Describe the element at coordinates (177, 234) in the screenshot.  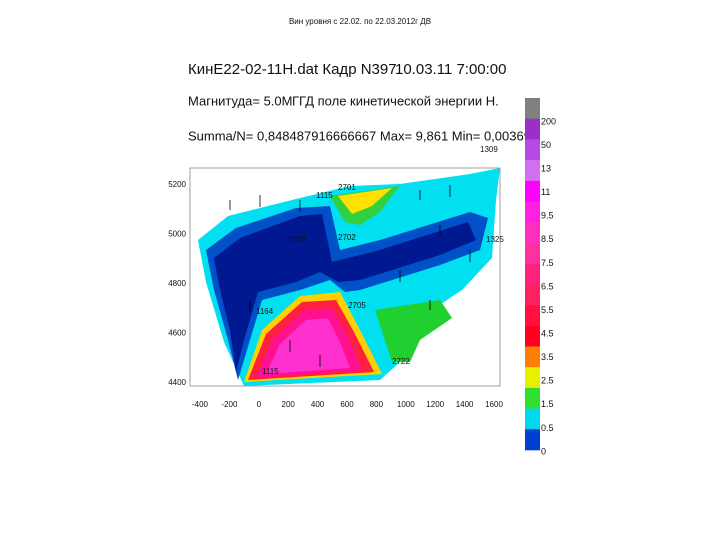
I see `y-tick-label: 5000` at that location.